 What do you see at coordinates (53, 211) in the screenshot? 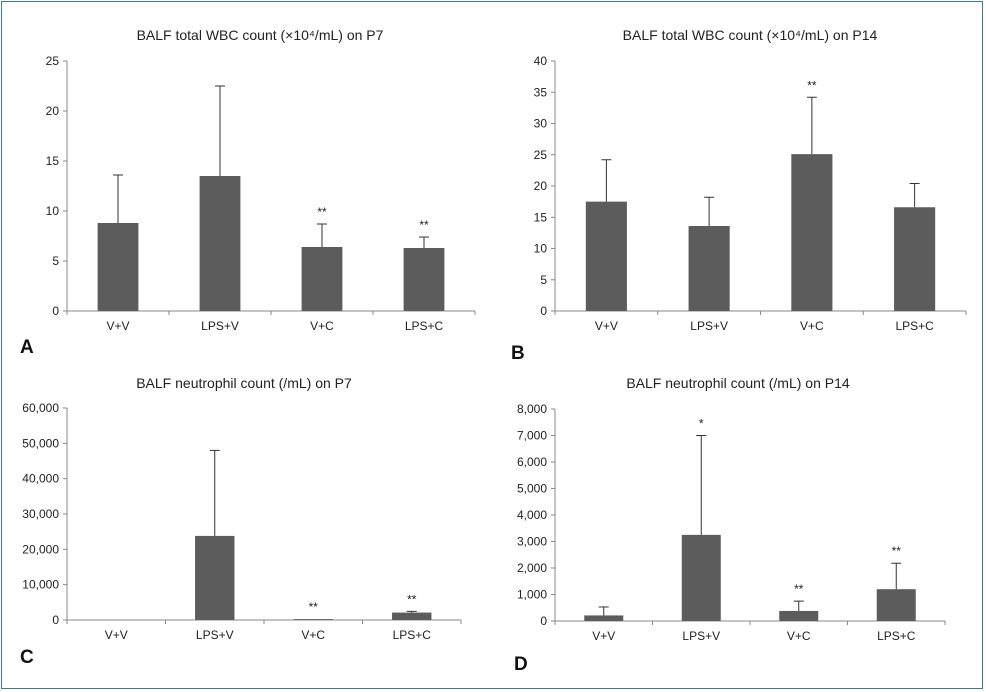
I see `y-tick-label-a: 10` at bounding box center [53, 211].